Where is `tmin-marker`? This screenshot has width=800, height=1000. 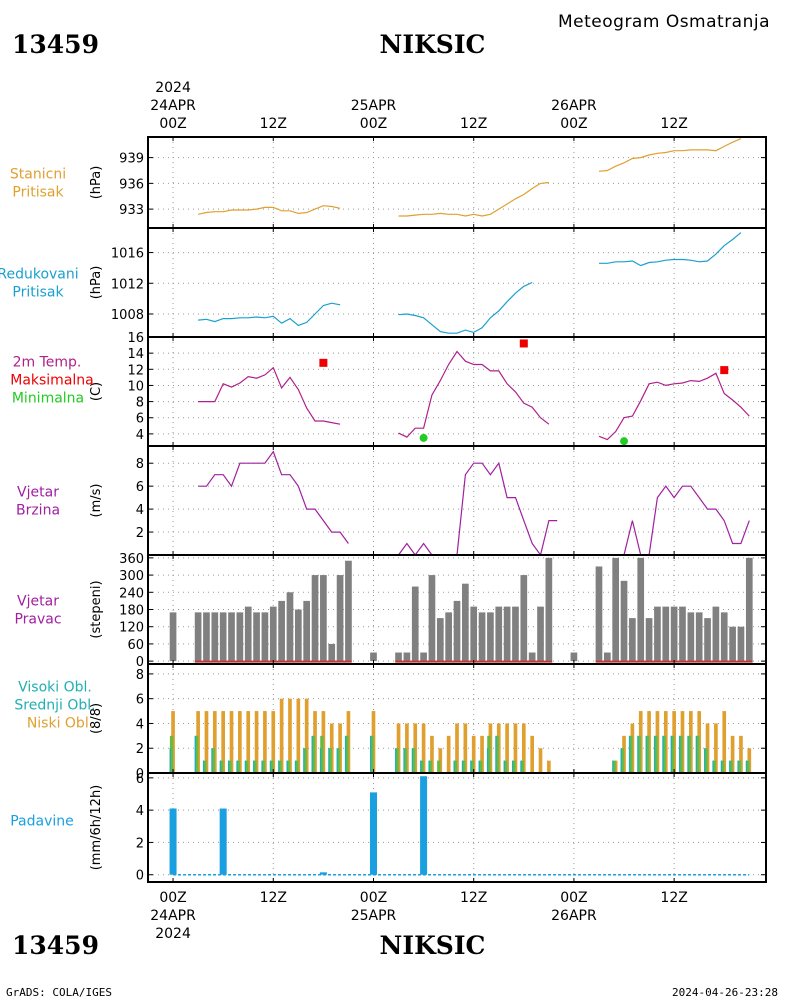 tmin-marker is located at coordinates (624, 441).